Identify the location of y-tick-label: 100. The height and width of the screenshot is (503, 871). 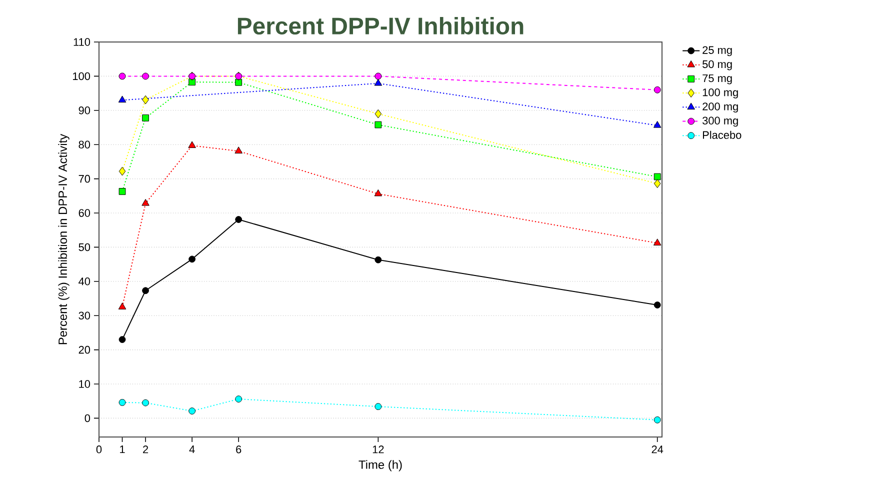
(81, 76).